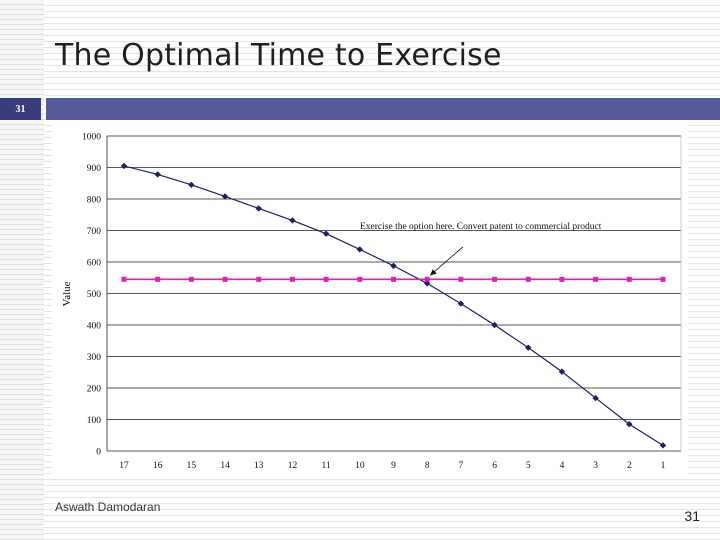  What do you see at coordinates (383, 109) in the screenshot?
I see `header-accent-bar` at bounding box center [383, 109].